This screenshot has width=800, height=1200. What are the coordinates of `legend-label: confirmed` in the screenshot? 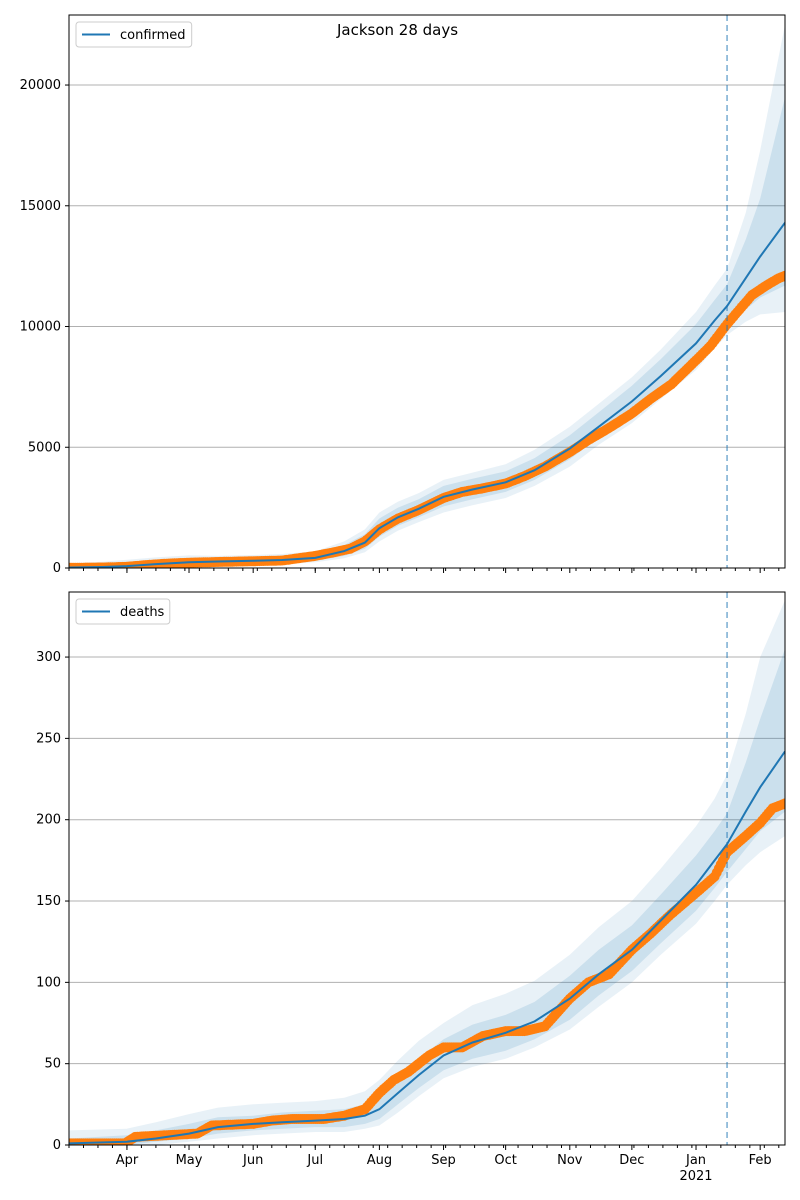 It's located at (153, 35).